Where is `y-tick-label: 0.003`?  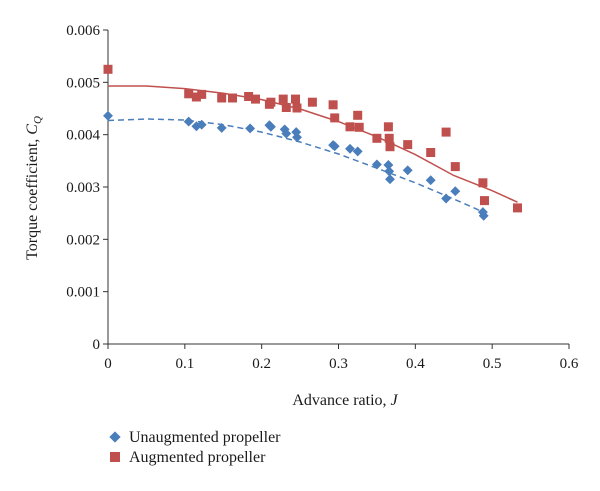 y-tick-label: 0.003 is located at coordinates (83, 188).